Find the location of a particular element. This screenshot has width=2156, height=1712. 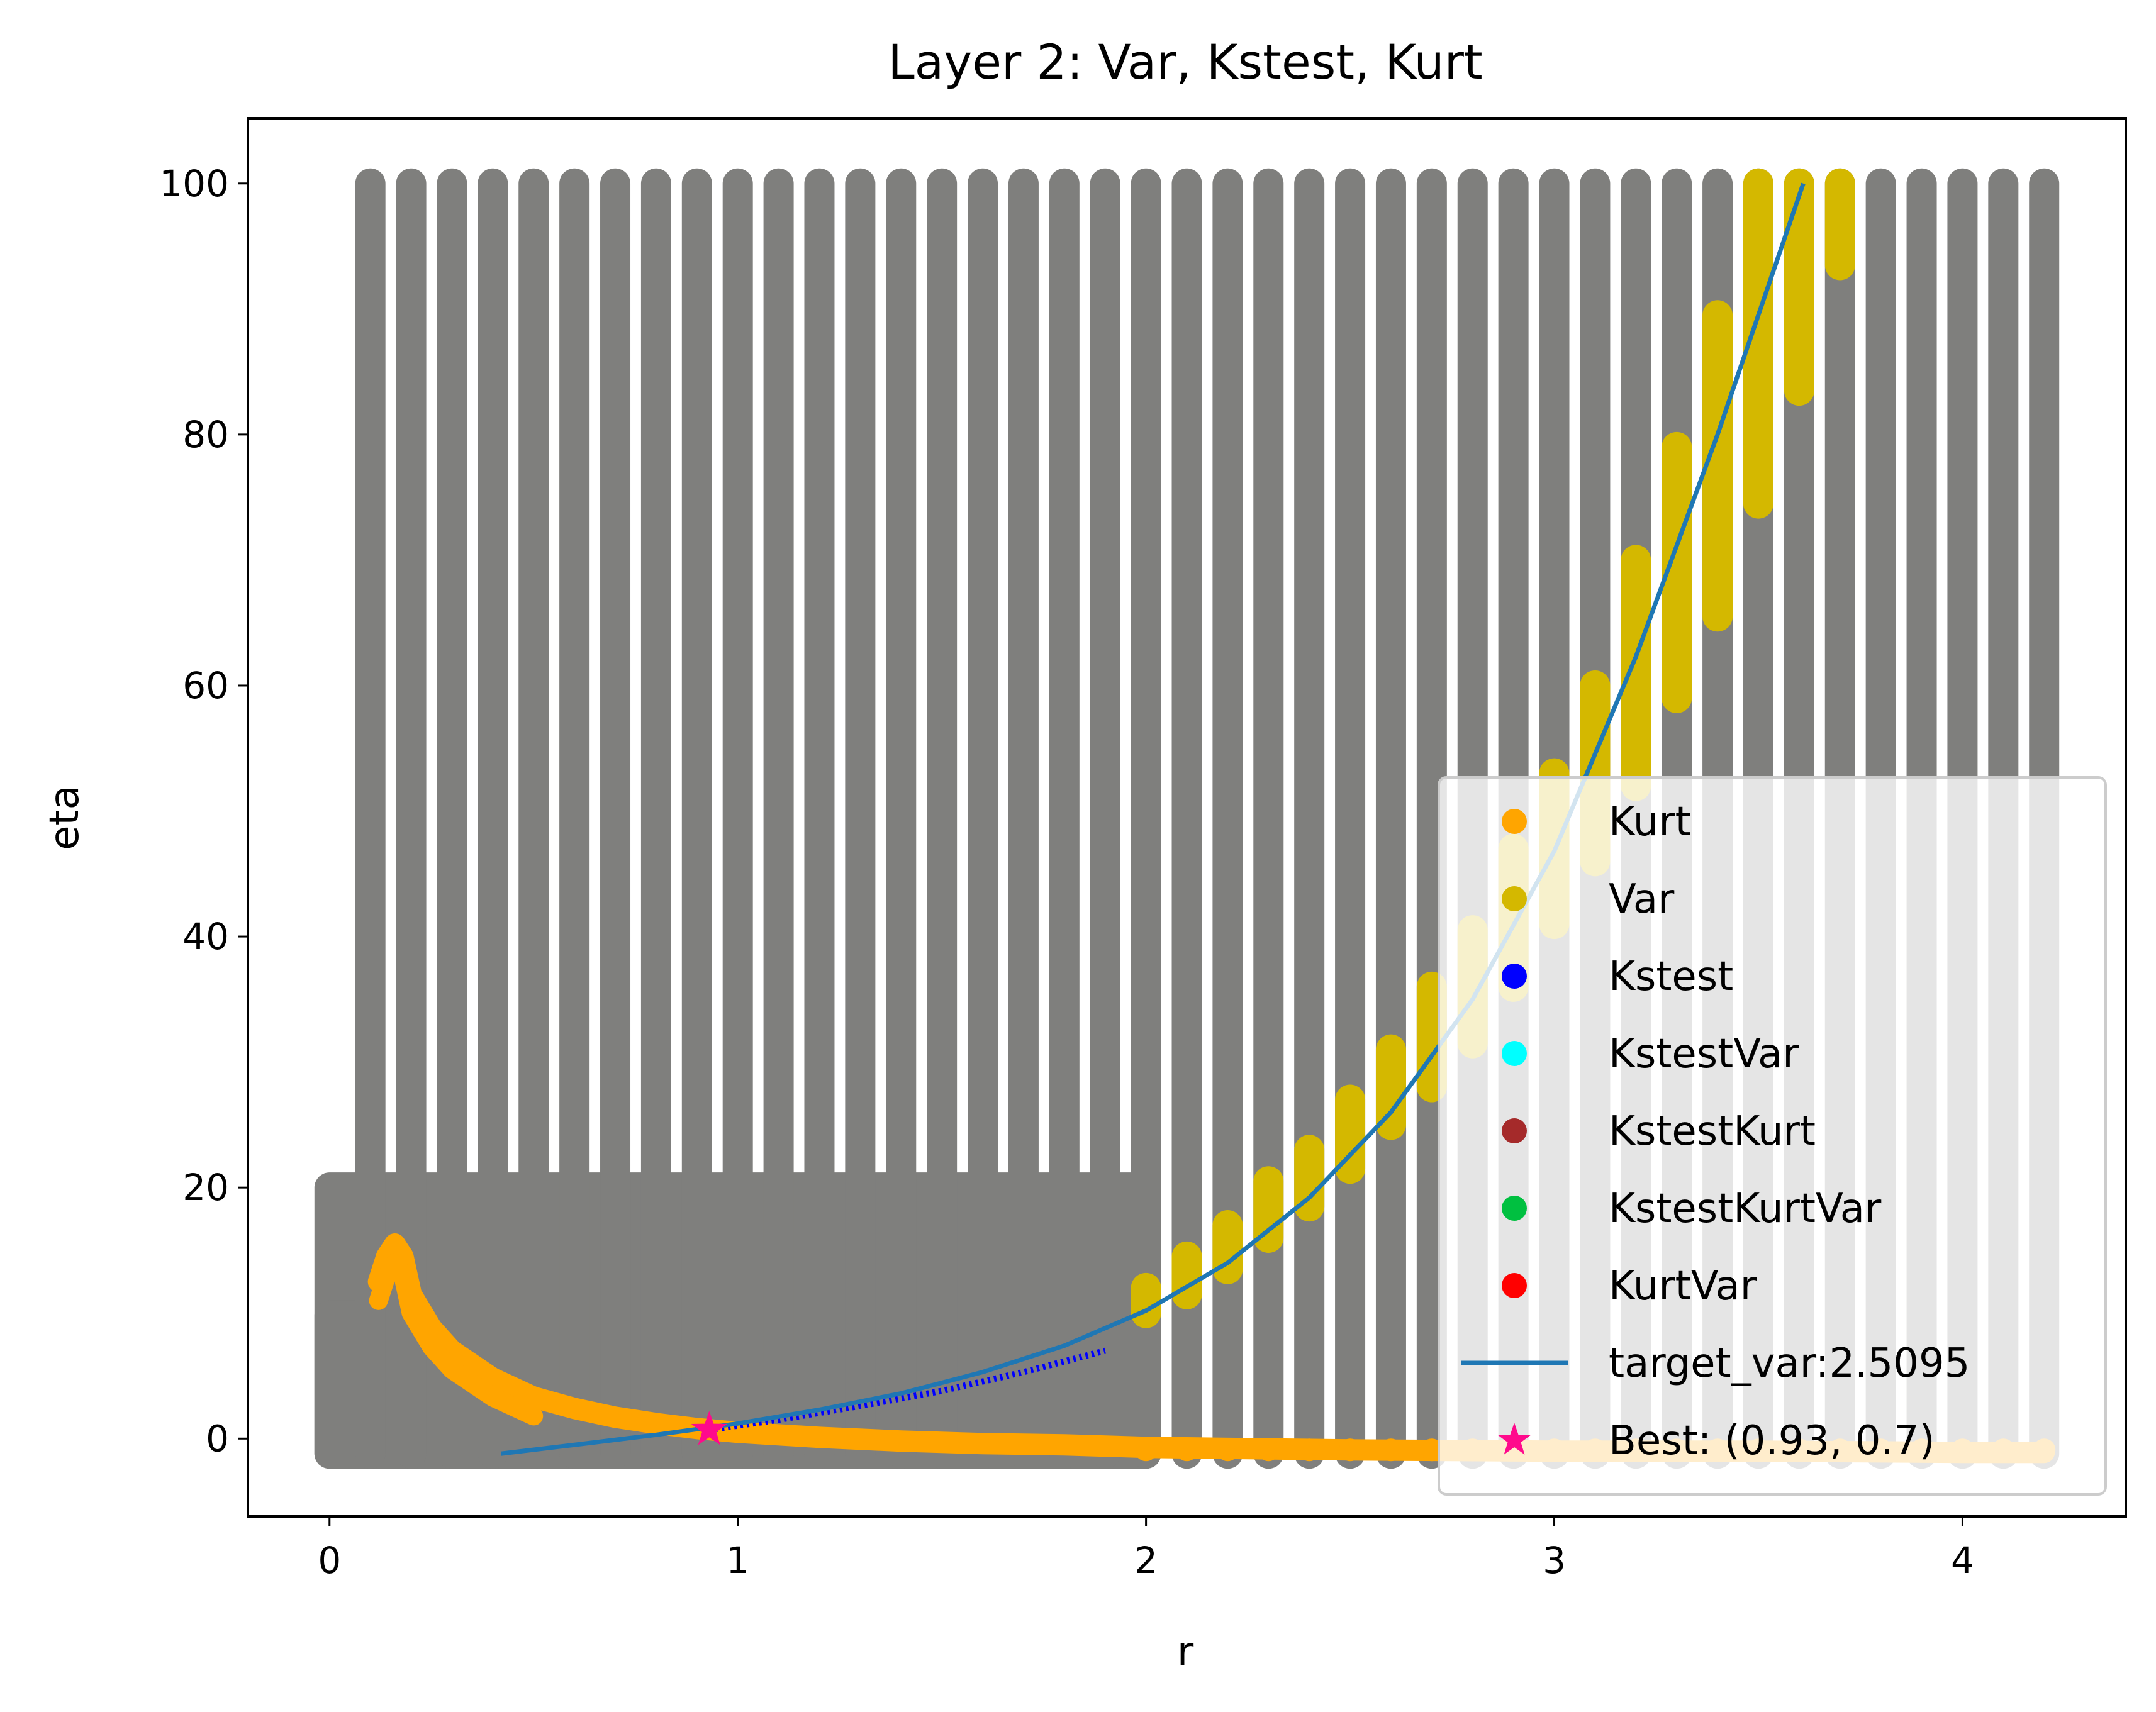

legend-label: KstestVar is located at coordinates (1704, 1054).